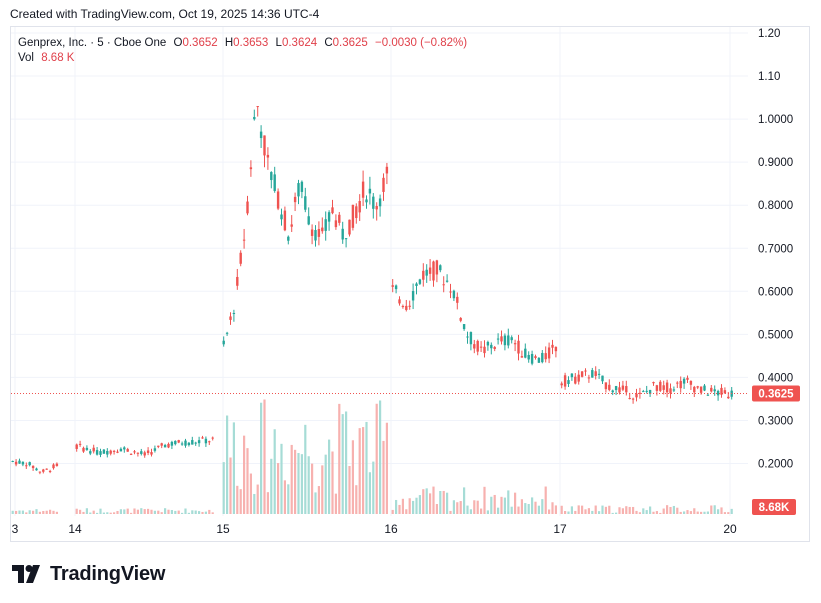 The image size is (821, 603). I want to click on price-tick-label: 0.3000, so click(775, 421).